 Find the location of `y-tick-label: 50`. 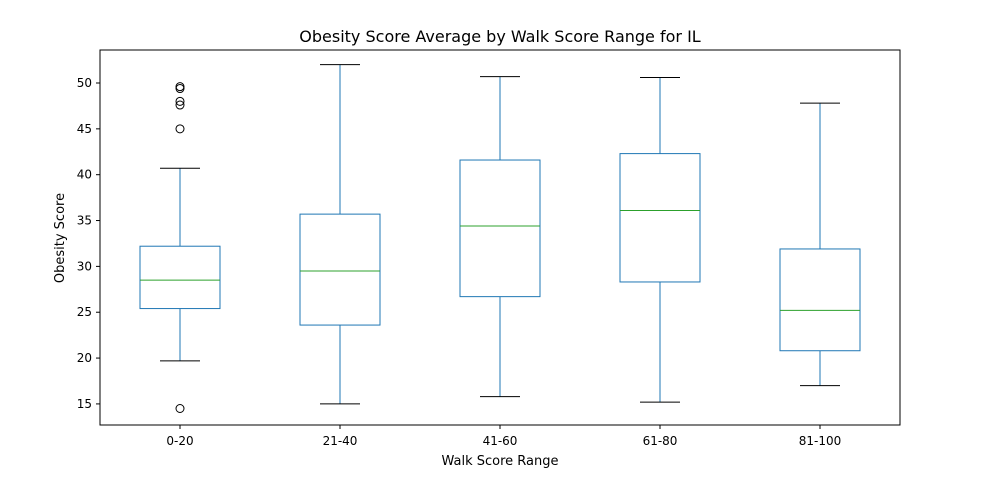

y-tick-label: 50 is located at coordinates (84, 83).